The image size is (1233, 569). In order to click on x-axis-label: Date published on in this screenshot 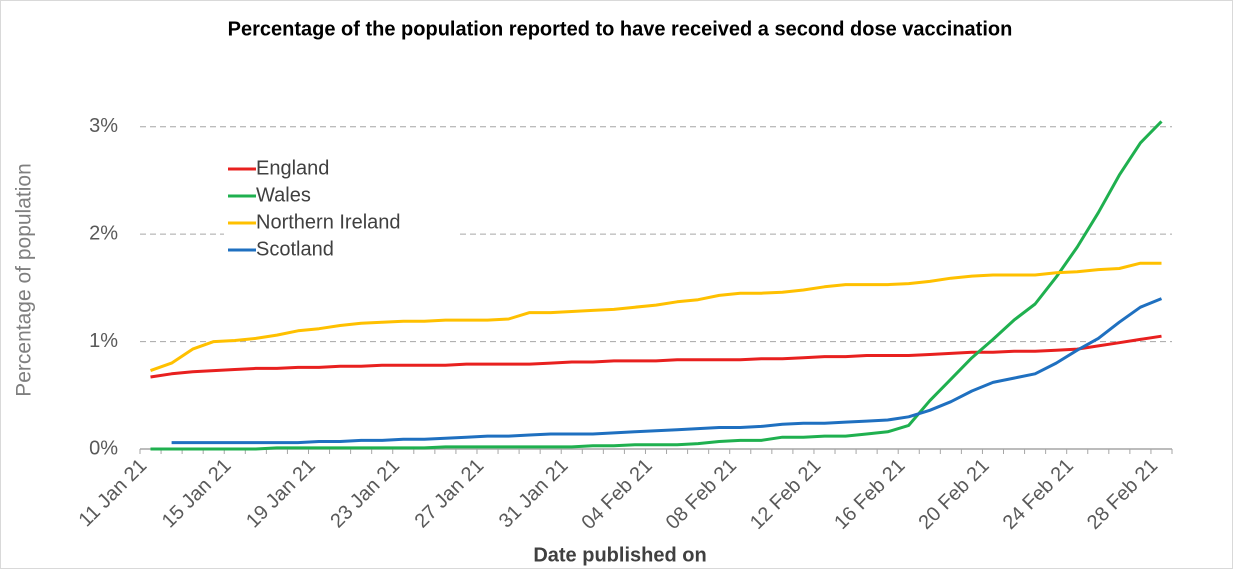, I will do `click(619, 555)`.